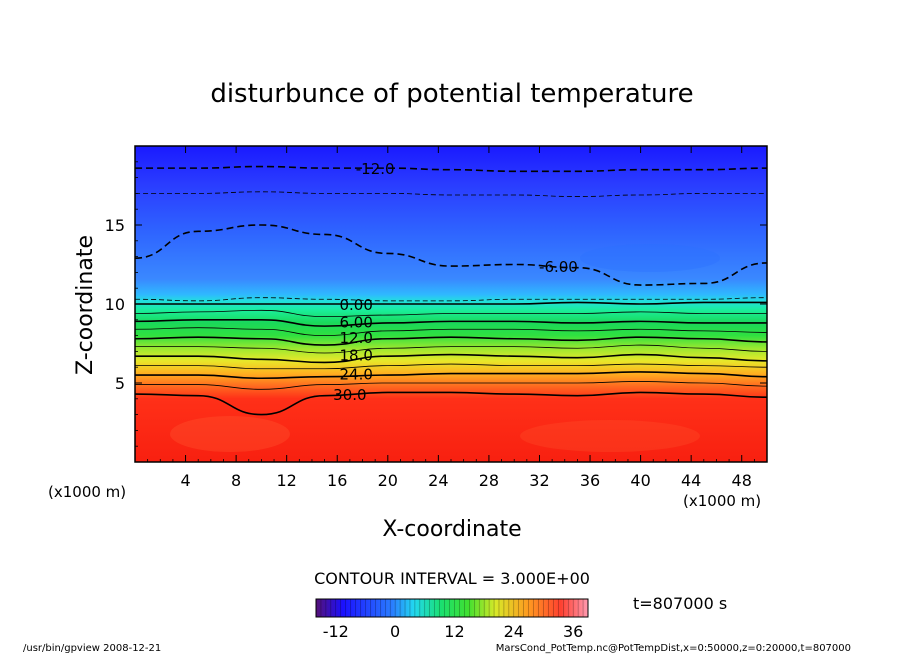 This screenshot has height=654, width=904. What do you see at coordinates (451, 529) in the screenshot?
I see `x-axis-title: X-coordinate` at bounding box center [451, 529].